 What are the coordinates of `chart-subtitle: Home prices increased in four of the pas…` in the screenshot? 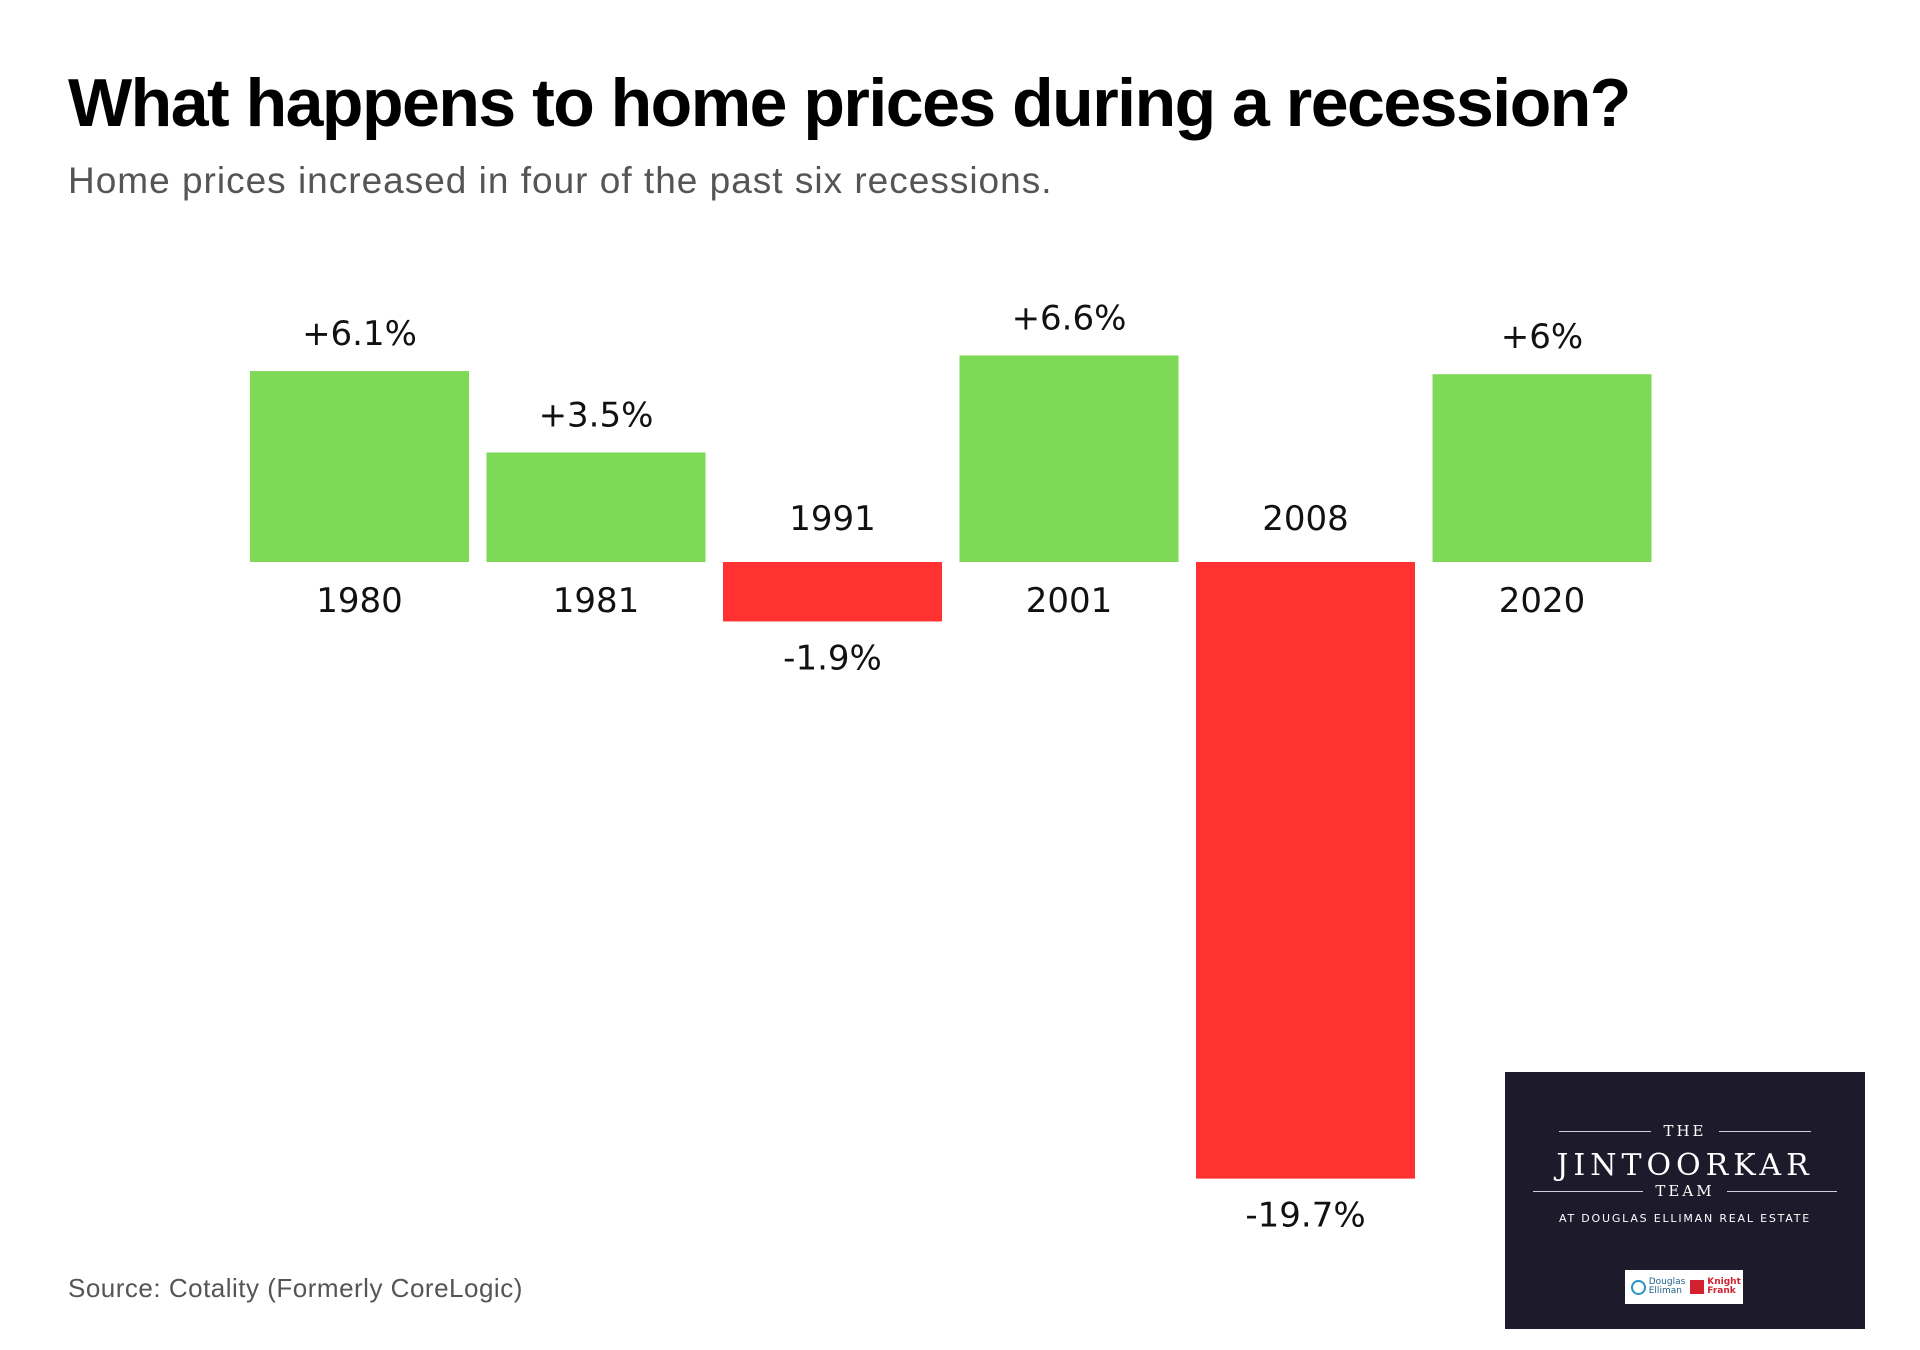 It's located at (560, 180).